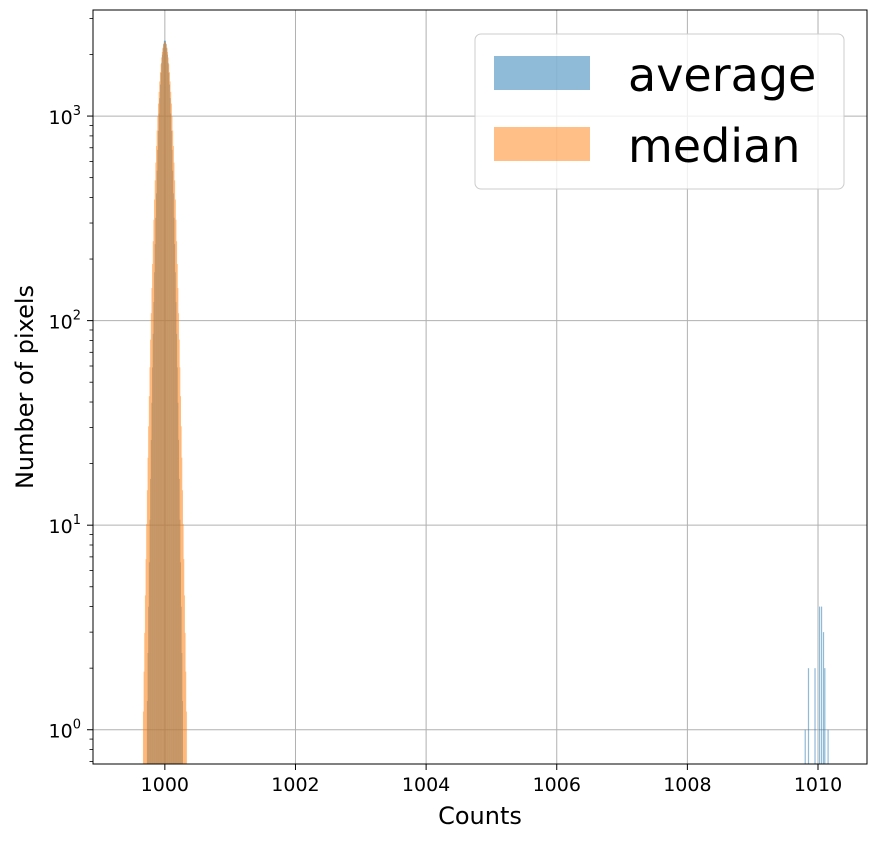 The image size is (877, 841). Describe the element at coordinates (65, 321) in the screenshot. I see `y-tick-label: 10²` at that location.